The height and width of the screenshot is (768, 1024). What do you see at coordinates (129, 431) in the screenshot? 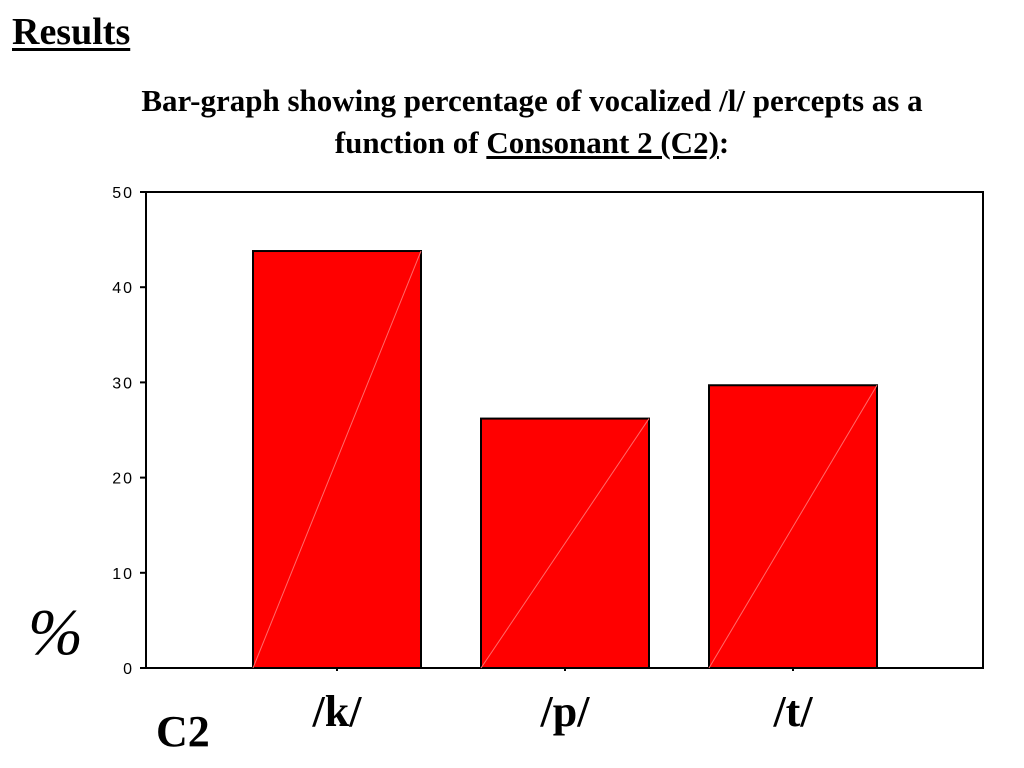
I see `y-axis-ticks: 0 10 20 30 40 50` at bounding box center [129, 431].